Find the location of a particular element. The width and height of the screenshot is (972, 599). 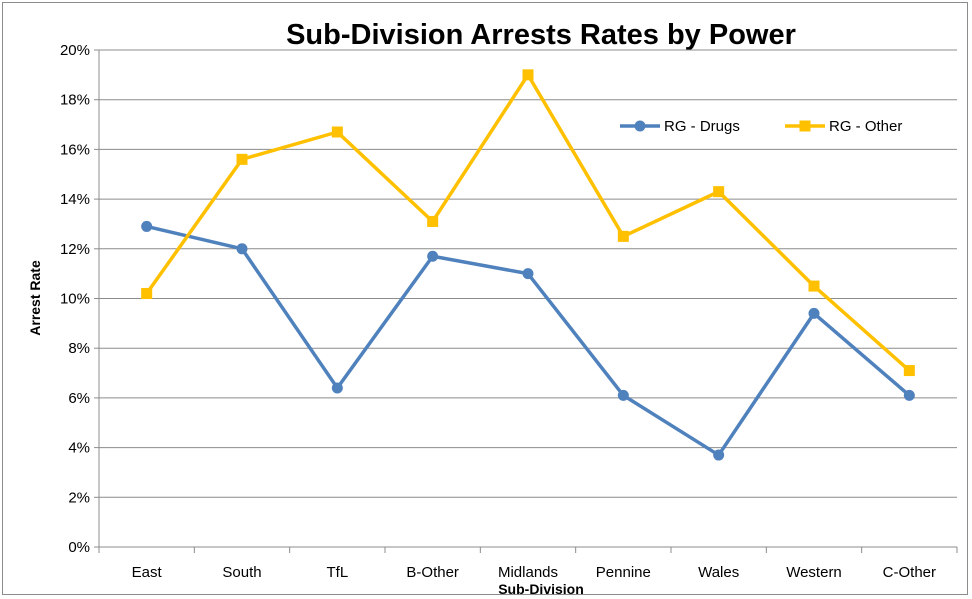

chart-title: Sub-Division Arrests Rates by Power is located at coordinates (541, 35).